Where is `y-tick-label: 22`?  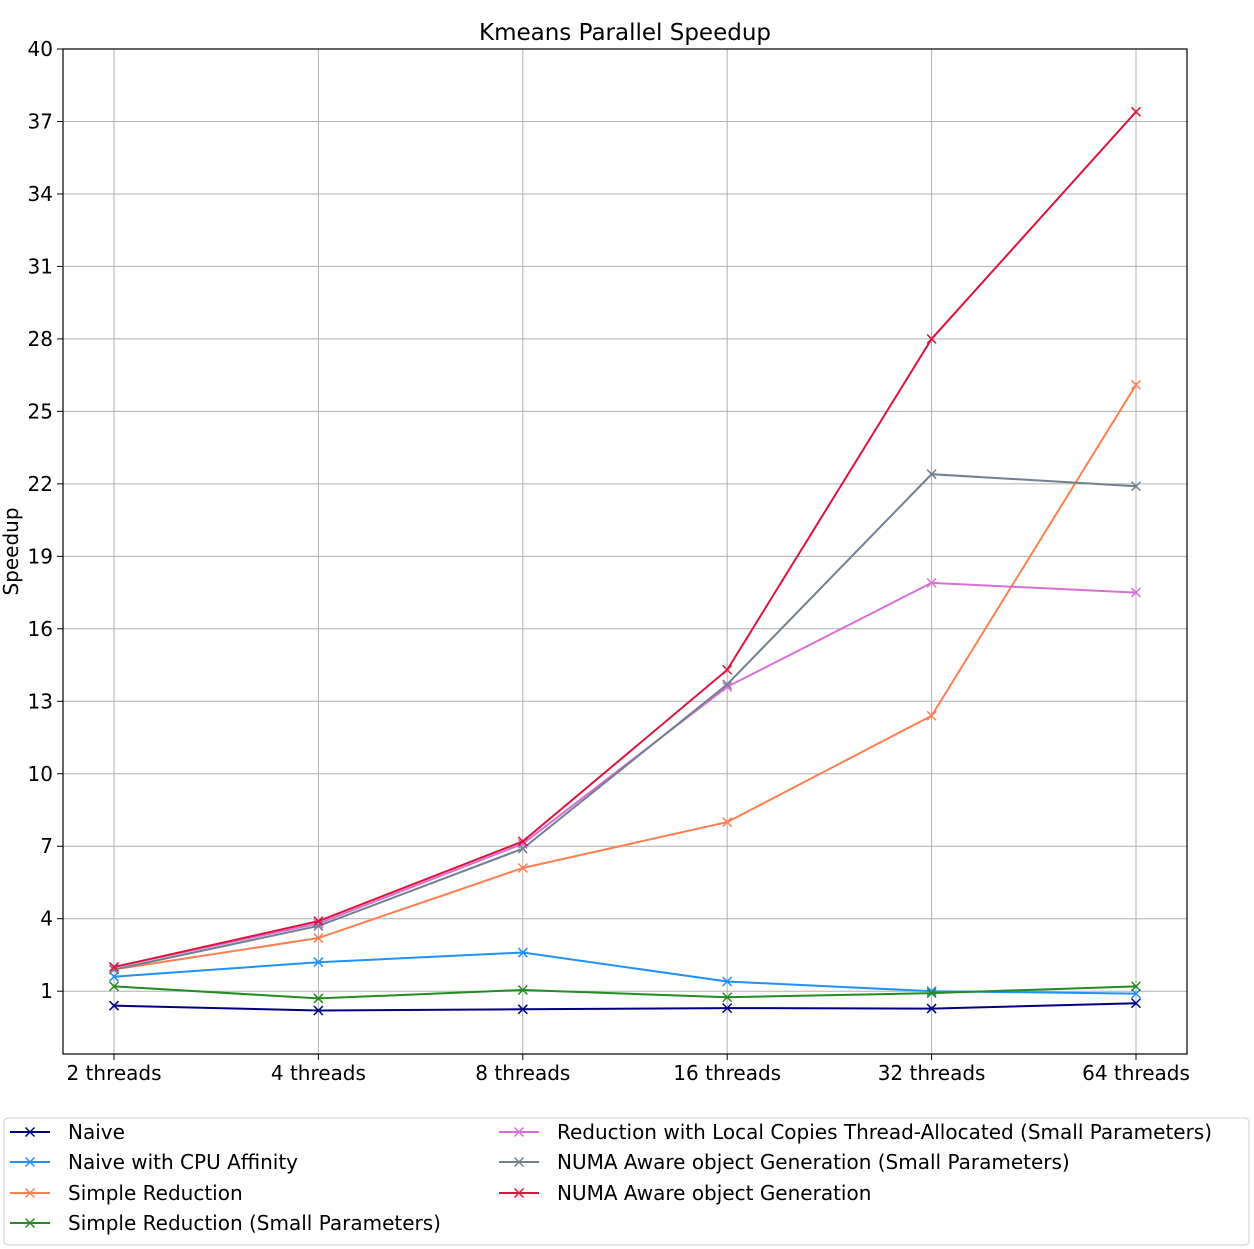 y-tick-label: 22 is located at coordinates (40, 484).